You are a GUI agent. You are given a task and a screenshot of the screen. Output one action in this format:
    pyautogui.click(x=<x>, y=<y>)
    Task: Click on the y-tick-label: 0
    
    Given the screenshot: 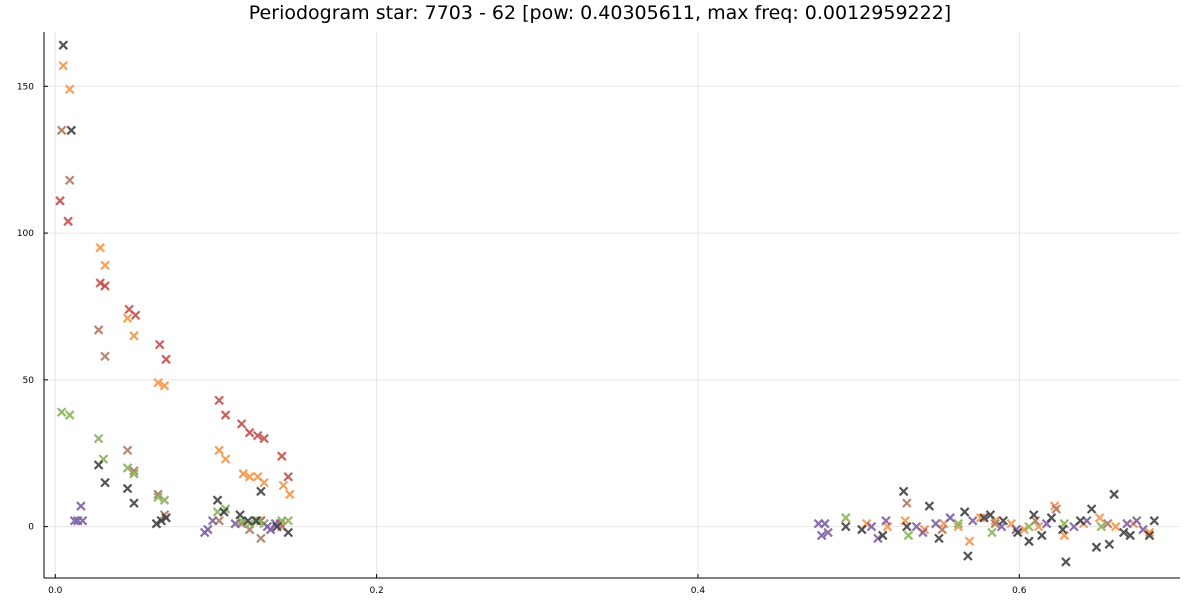 What is the action you would take?
    pyautogui.click(x=31, y=528)
    